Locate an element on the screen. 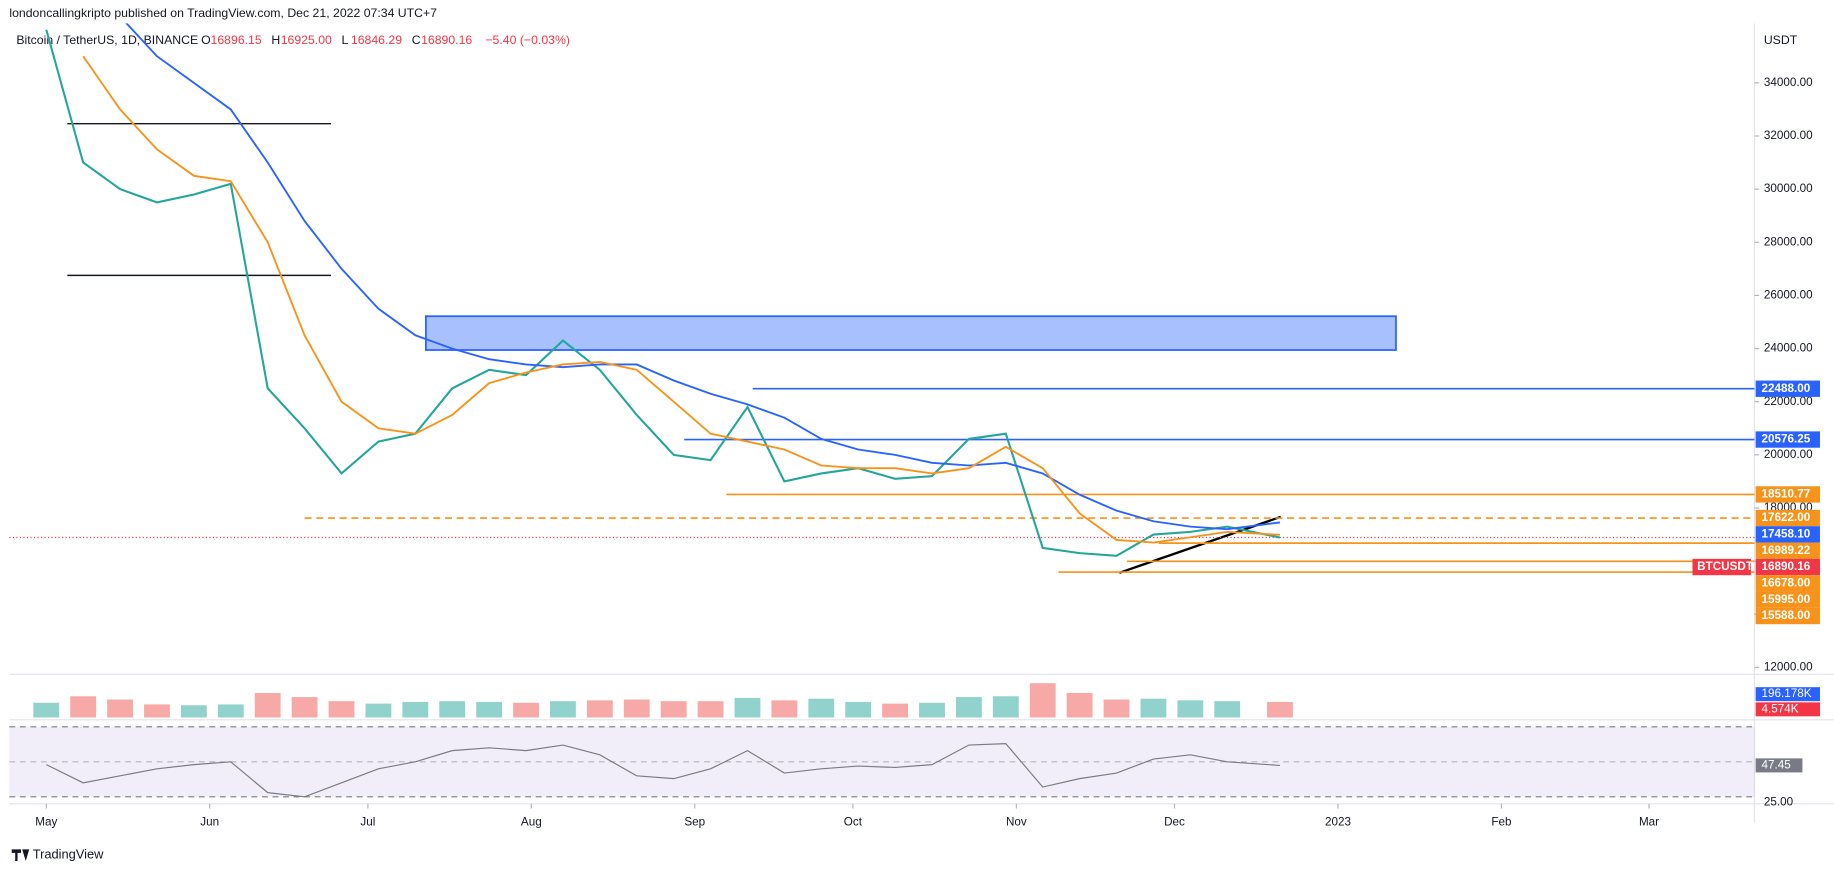 The image size is (1834, 875). rsi-band is located at coordinates (882, 761).